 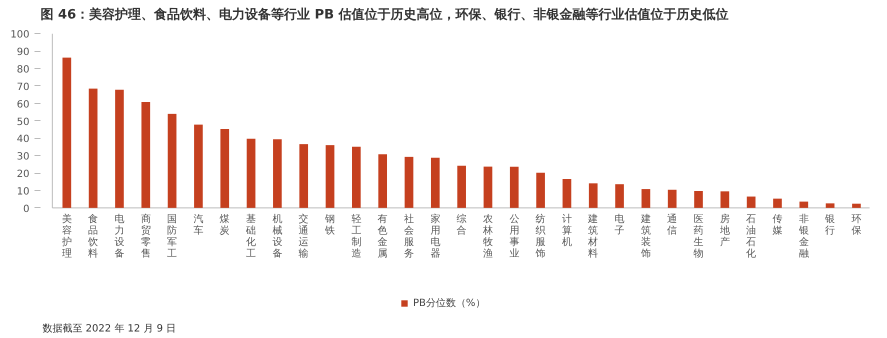 I want to click on x-tick-label: 计算机, so click(x=567, y=230).